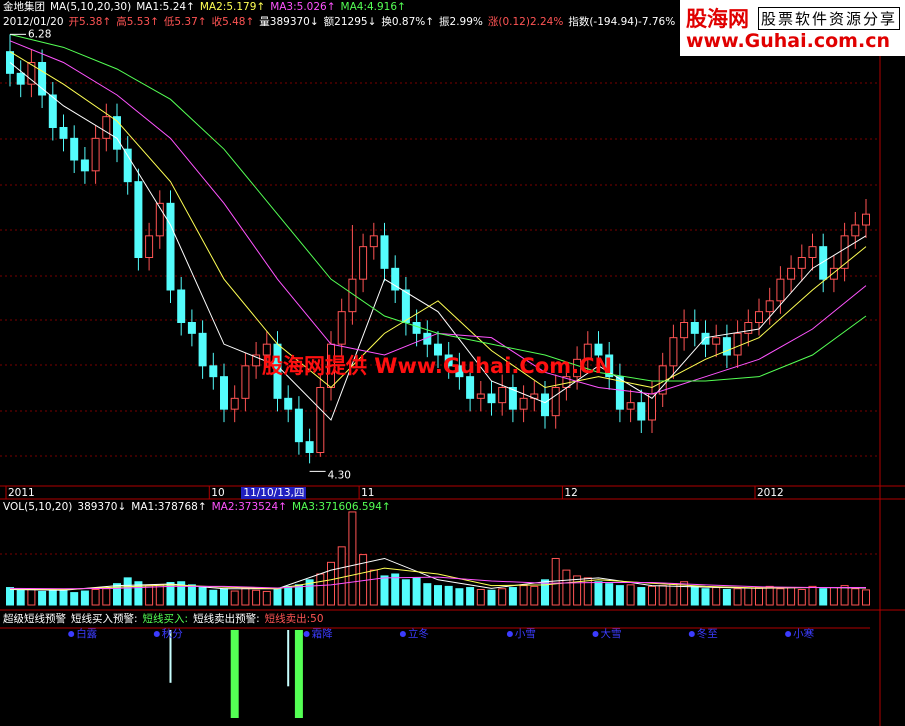 This screenshot has height=726, width=905. What do you see at coordinates (322, 633) in the screenshot?
I see `event-label: 霜降` at bounding box center [322, 633].